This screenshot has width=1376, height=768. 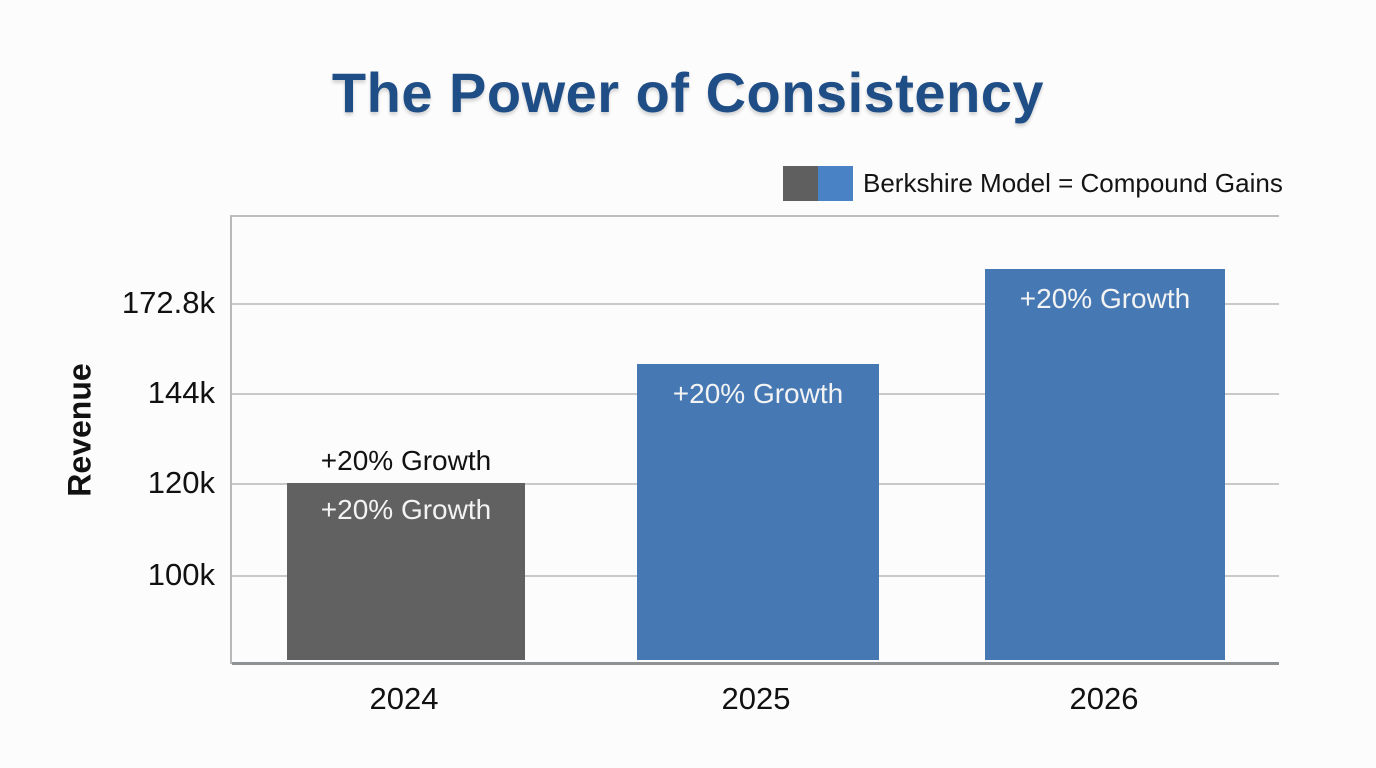 I want to click on y-tick-172k: 172.8k, so click(x=168, y=302).